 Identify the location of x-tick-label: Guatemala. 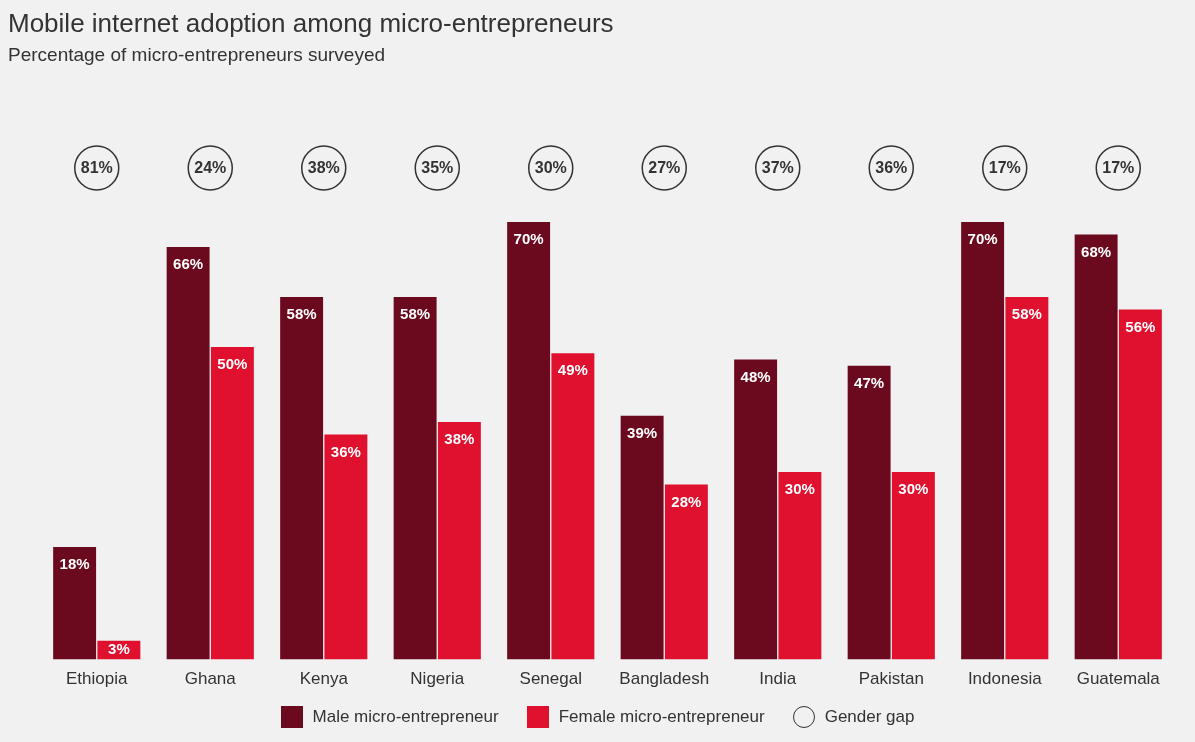
(1118, 679).